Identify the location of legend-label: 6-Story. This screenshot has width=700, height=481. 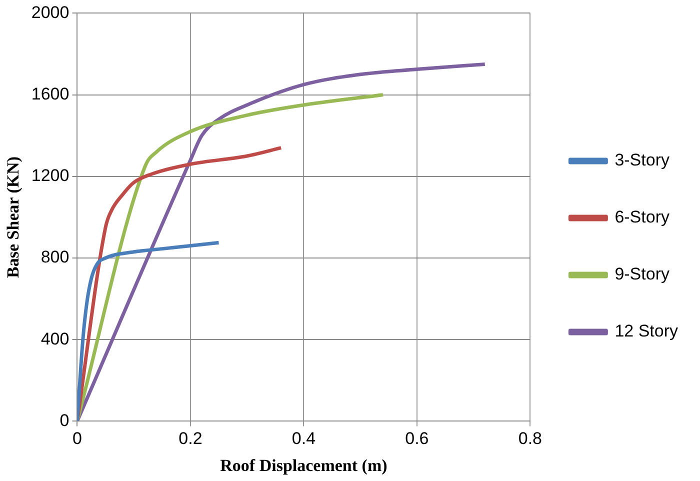
(642, 217).